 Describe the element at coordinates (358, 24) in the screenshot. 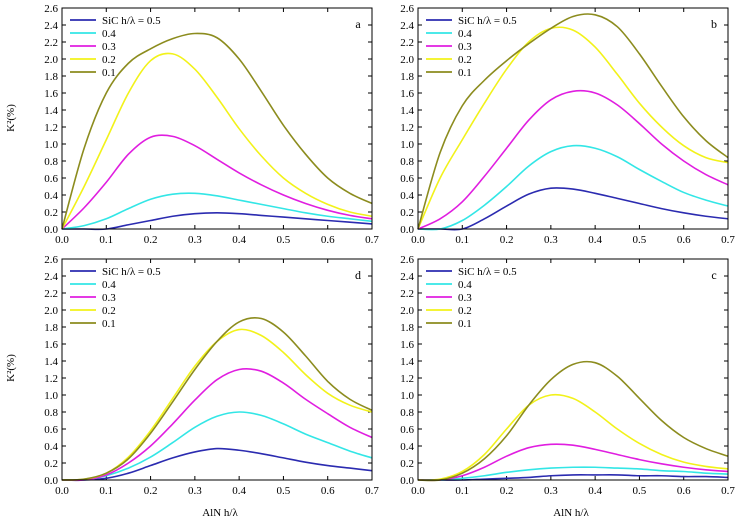

I see `panel-letter: a` at that location.